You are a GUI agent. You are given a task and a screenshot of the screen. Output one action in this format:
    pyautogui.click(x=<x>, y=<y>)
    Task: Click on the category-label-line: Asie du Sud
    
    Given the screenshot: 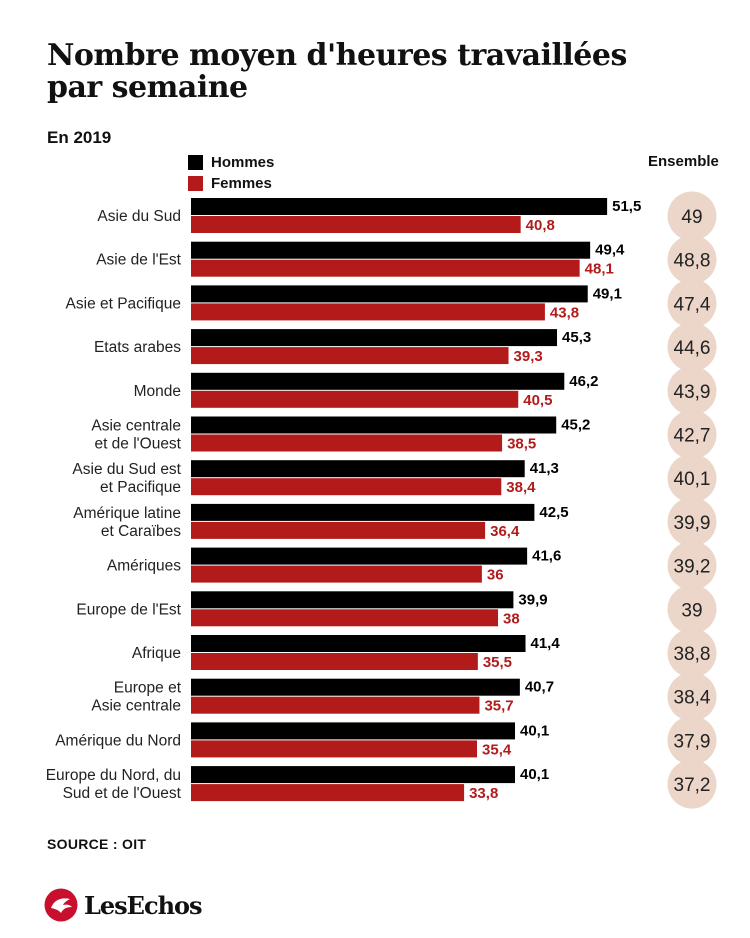 What is the action you would take?
    pyautogui.click(x=139, y=216)
    